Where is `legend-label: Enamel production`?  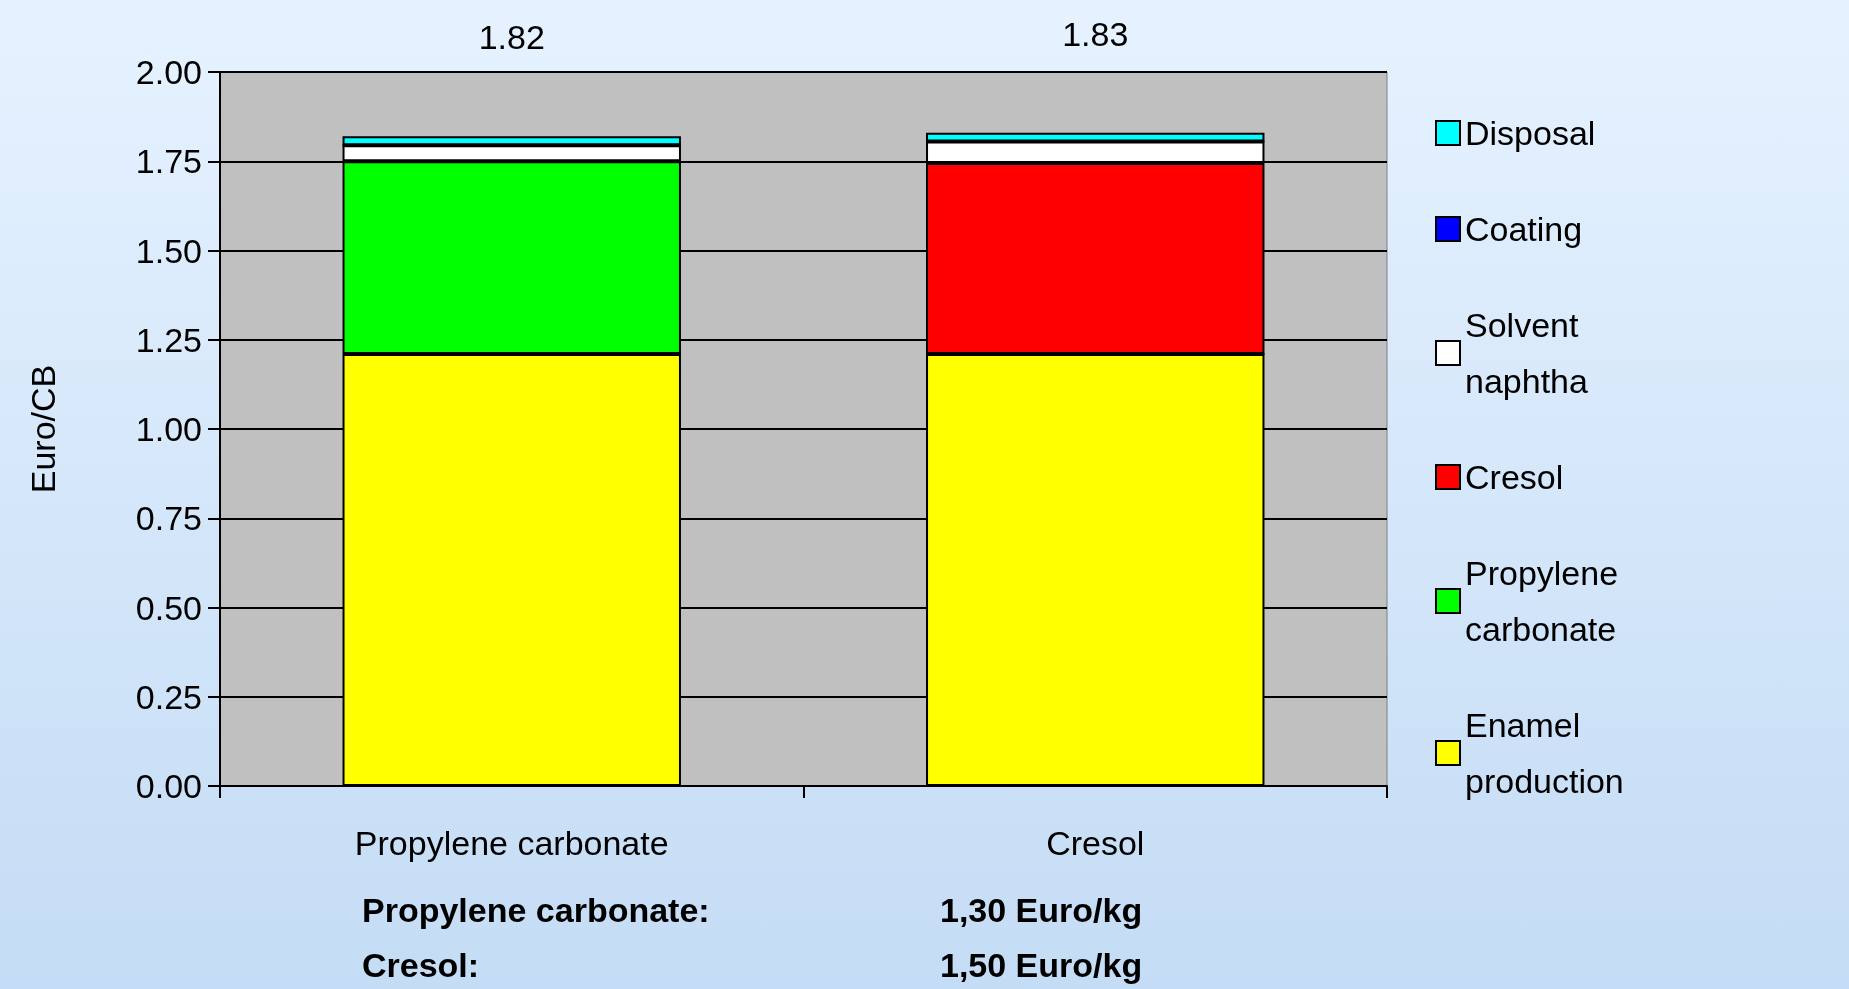
legend-label: Enamel production is located at coordinates (1544, 753).